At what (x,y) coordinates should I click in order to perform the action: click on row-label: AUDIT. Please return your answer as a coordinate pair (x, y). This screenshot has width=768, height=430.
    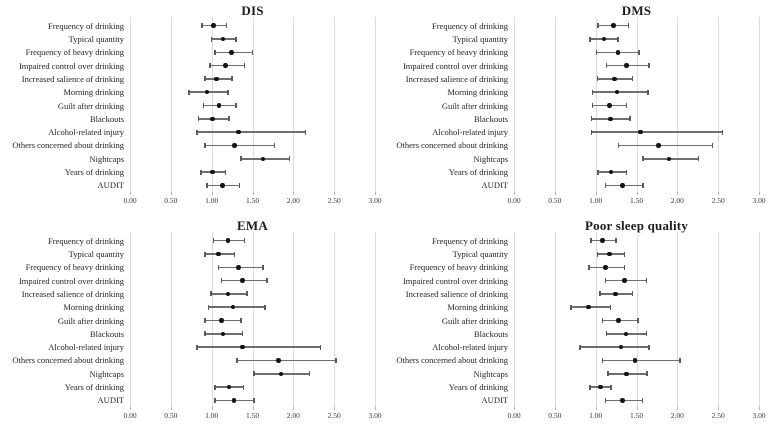
    Looking at the image, I should click on (110, 400).